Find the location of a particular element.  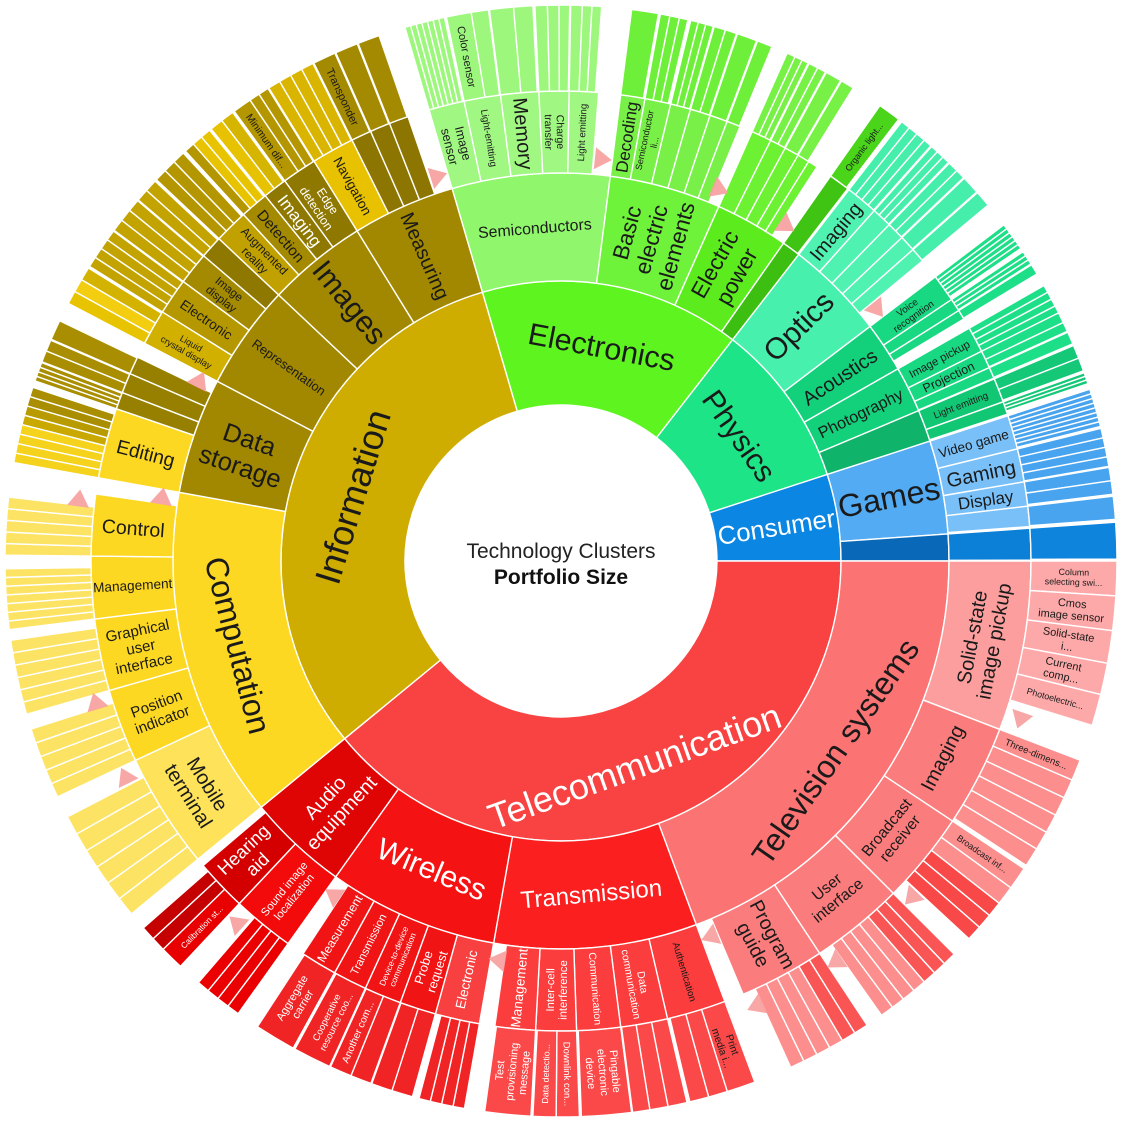

segment-cooperative-resource-coo is located at coordinates (330, 1020).